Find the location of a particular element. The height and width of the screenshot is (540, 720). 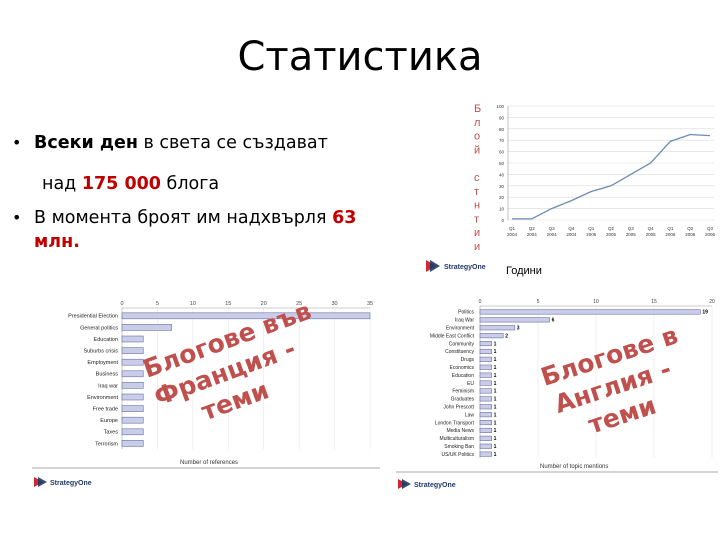

line-chart-y-label-letter: Б is located at coordinates (477, 109).